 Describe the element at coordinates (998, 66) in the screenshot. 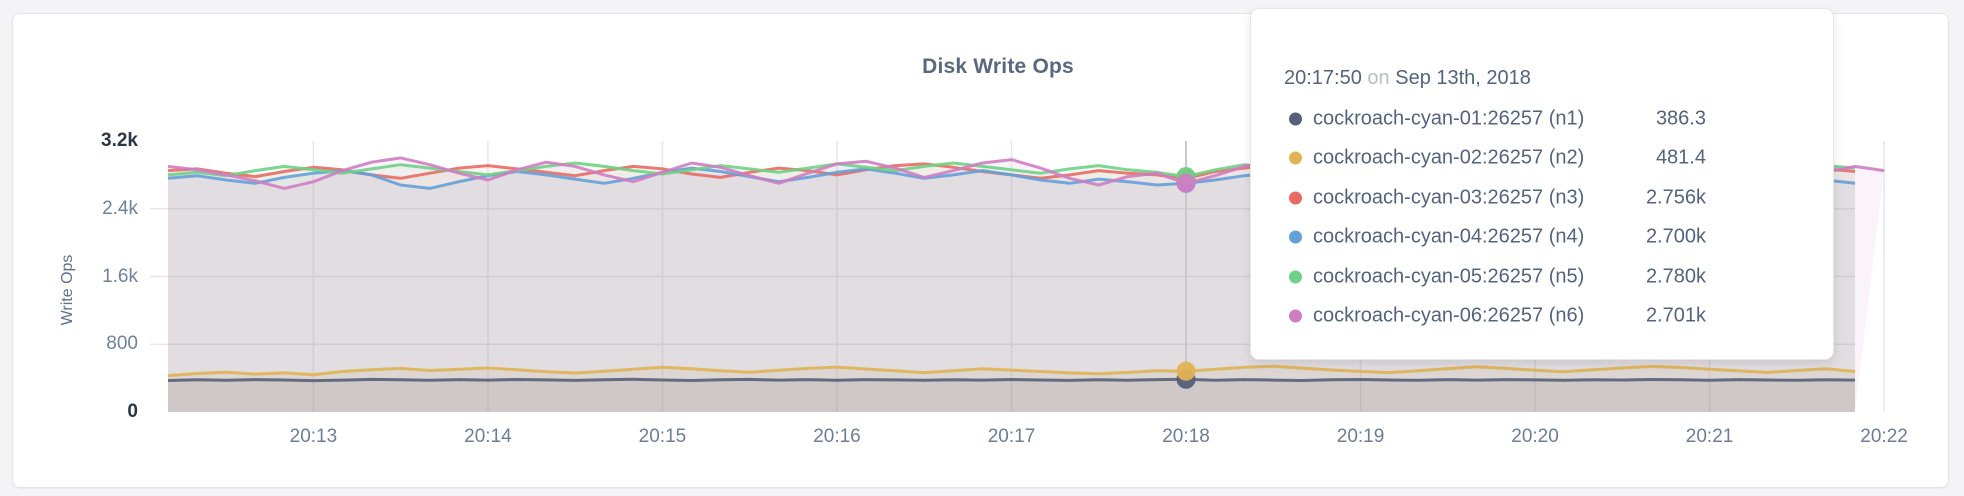

I see `chart-title: Disk Write Ops` at that location.